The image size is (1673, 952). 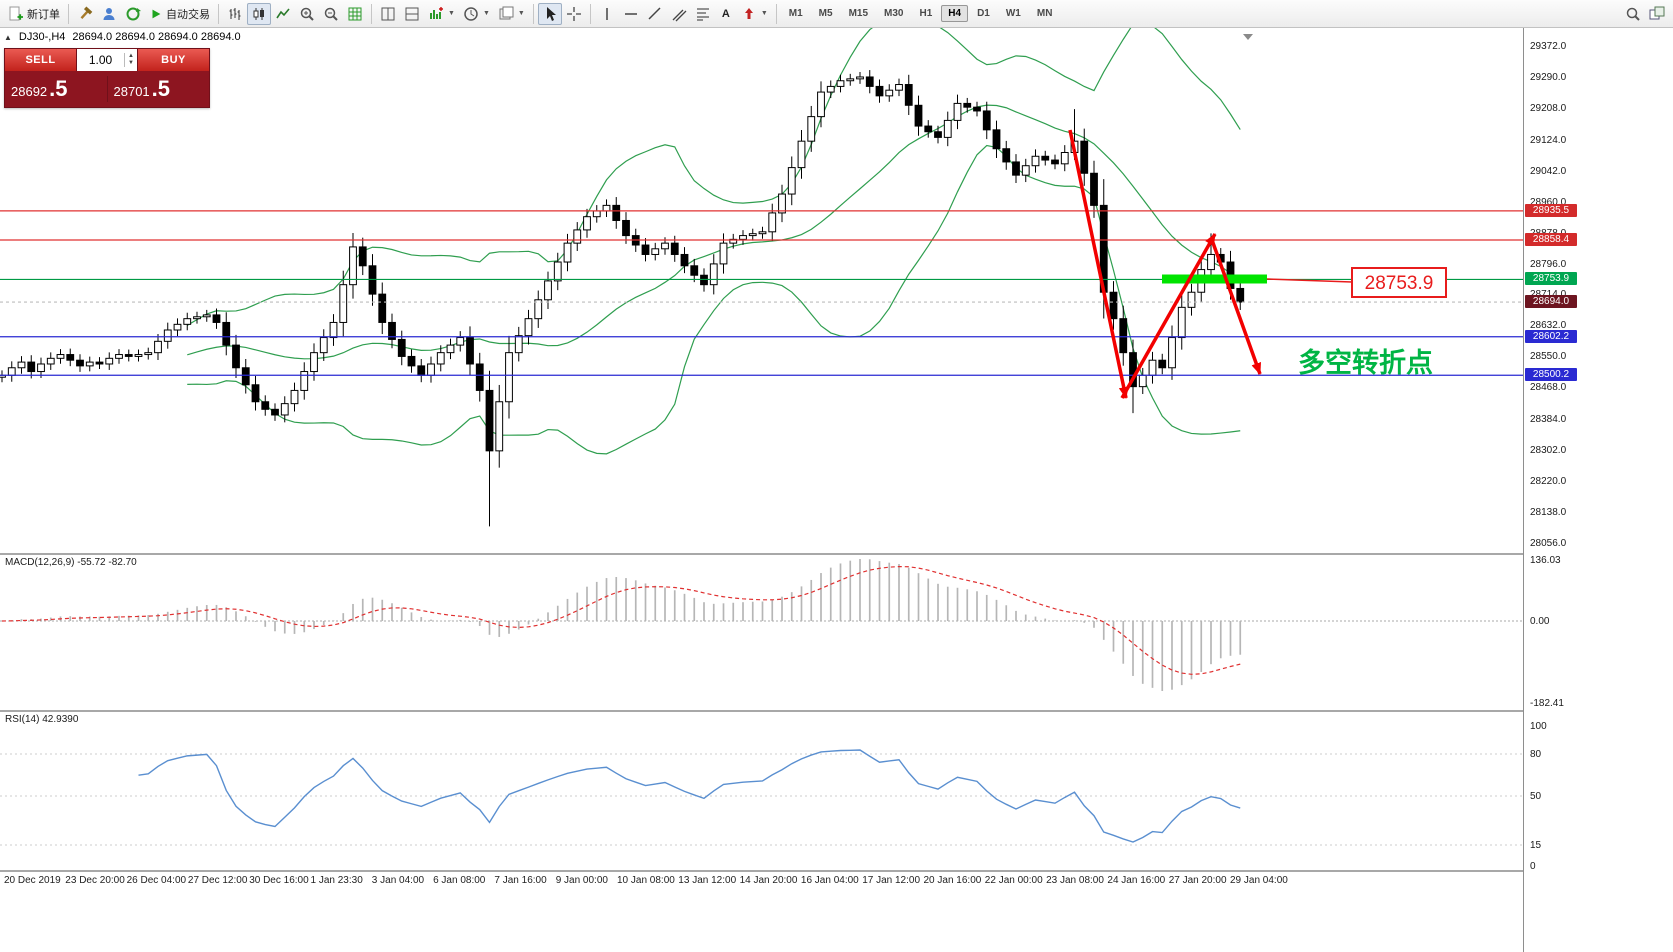 I want to click on indicators-button: ▼, so click(x=441, y=14).